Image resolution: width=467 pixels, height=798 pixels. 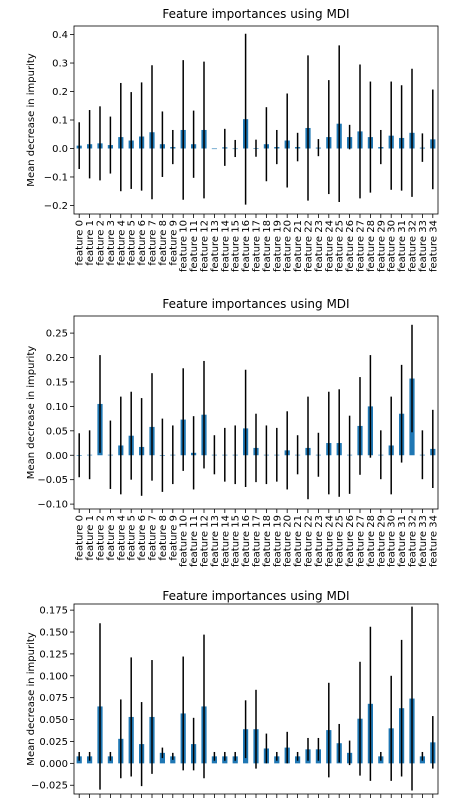 What do you see at coordinates (53, 698) in the screenshot?
I see `y-tick-label: 0.075` at bounding box center [53, 698].